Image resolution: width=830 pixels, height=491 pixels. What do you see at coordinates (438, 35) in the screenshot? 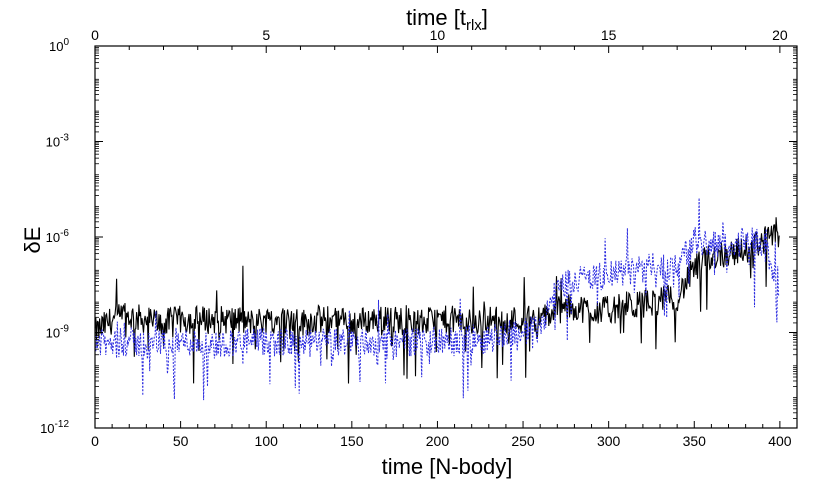
I see `x-tick-label-top: 10` at bounding box center [438, 35].